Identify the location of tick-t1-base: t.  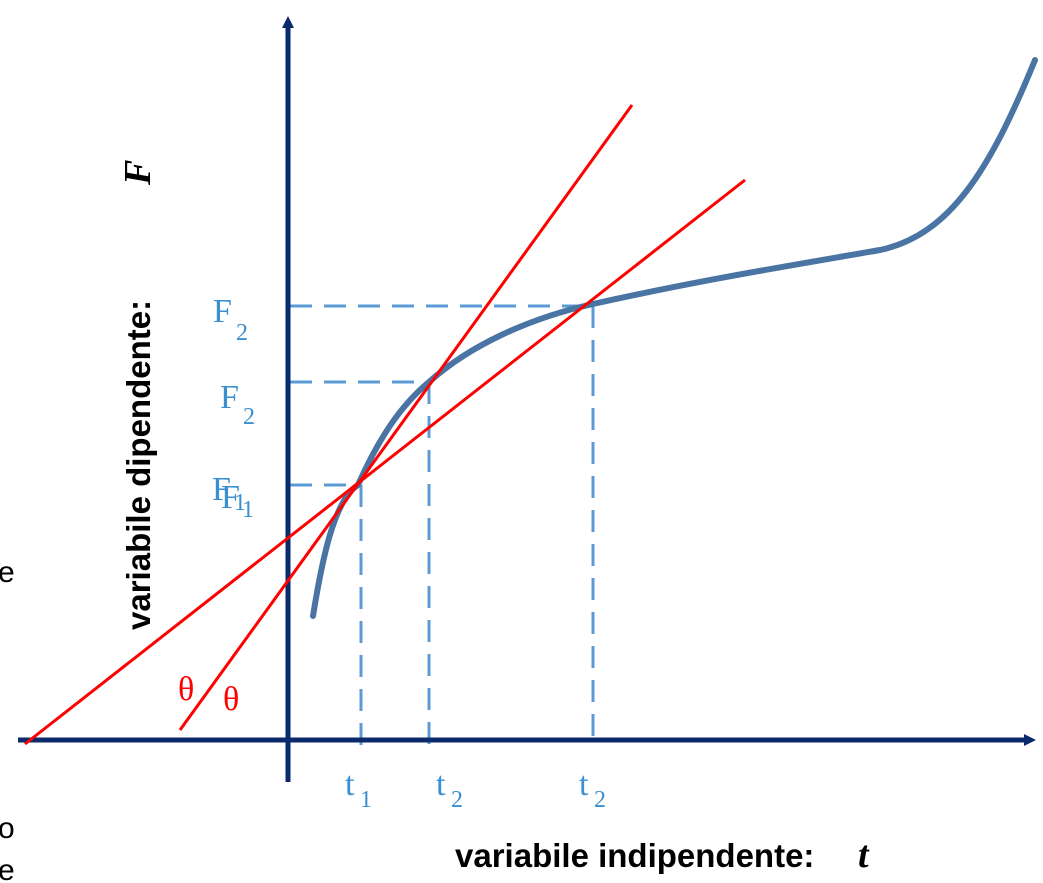
(350, 784).